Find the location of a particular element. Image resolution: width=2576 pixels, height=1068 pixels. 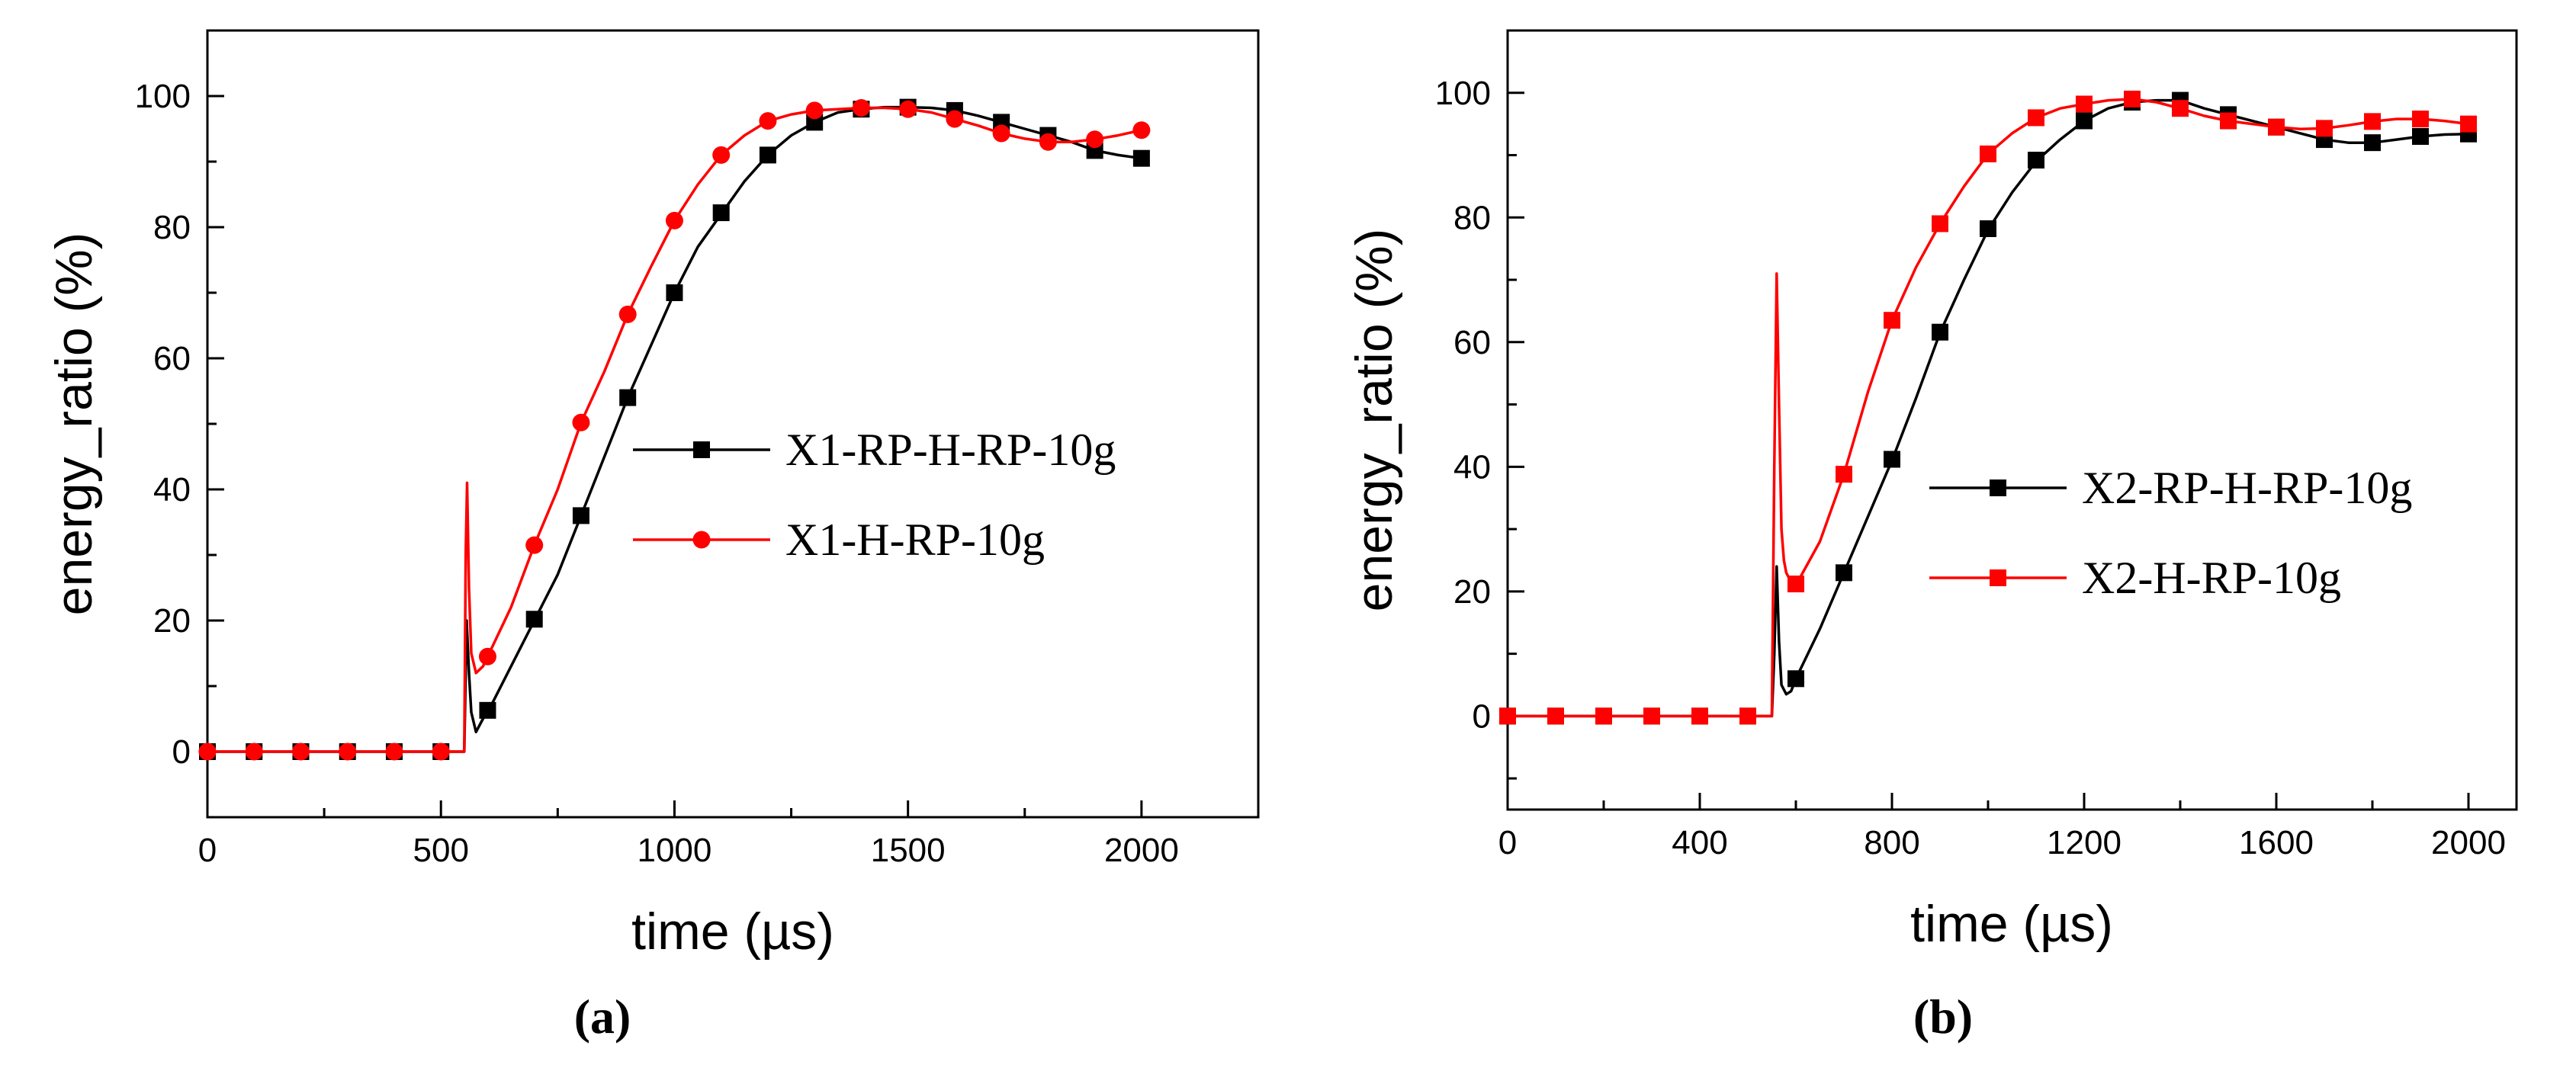

x-axis-ticks: 0 500 1000 1500 2000 is located at coordinates (729, 834).